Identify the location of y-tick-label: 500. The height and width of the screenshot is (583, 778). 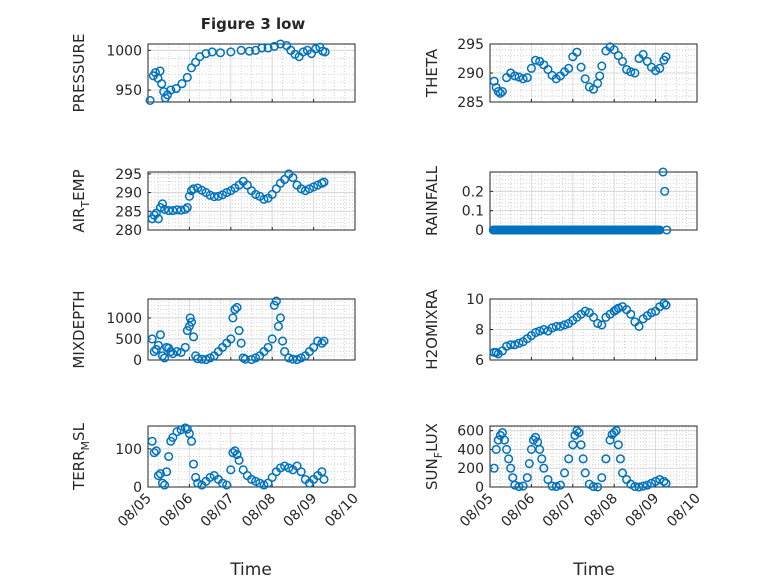
(128, 340).